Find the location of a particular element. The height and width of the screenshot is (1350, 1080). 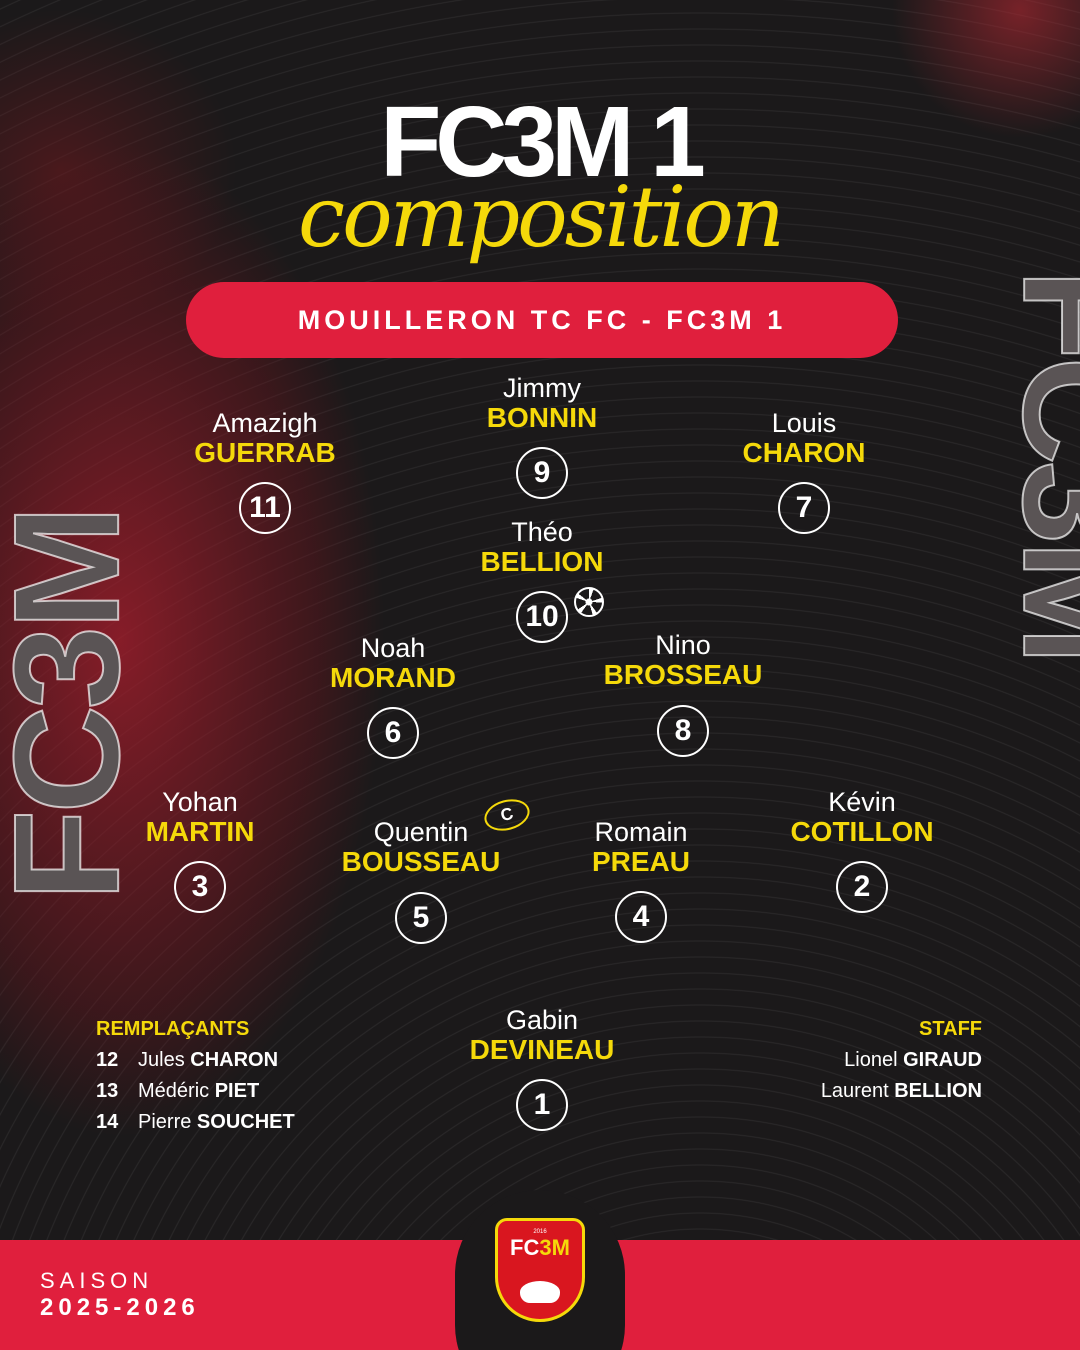

player-7: Louis CHARON 7 is located at coordinates (804, 471).